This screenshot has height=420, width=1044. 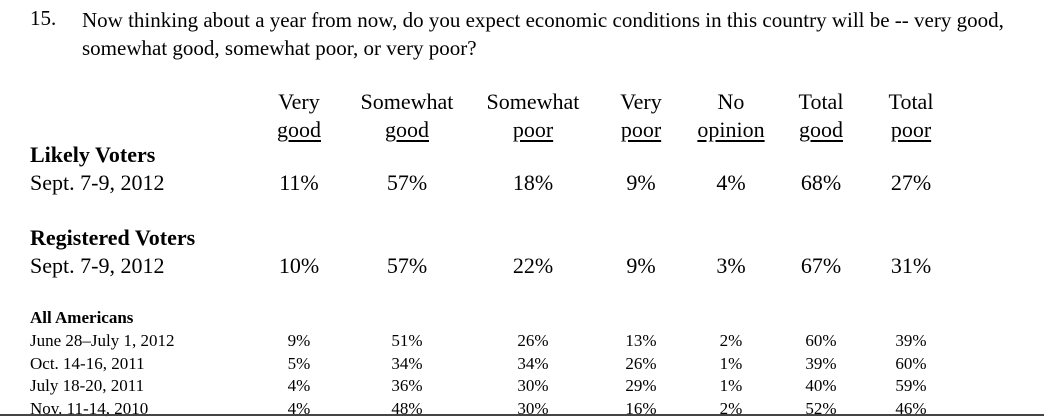 I want to click on table-cell: 16%, so click(x=641, y=408).